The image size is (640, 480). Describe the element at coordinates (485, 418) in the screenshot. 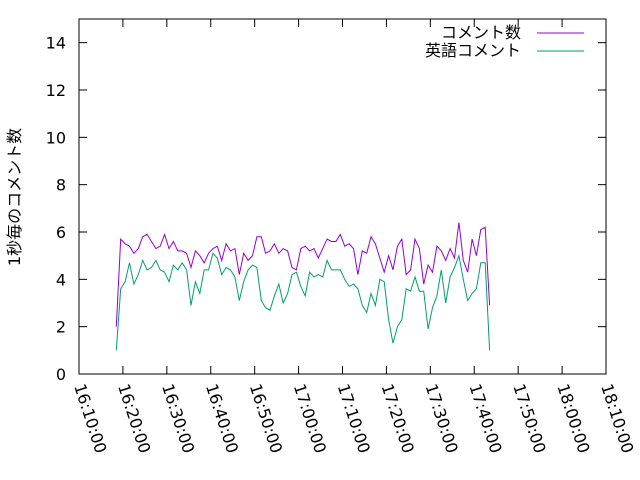

I see `x-tick-label: 17:40:00` at that location.